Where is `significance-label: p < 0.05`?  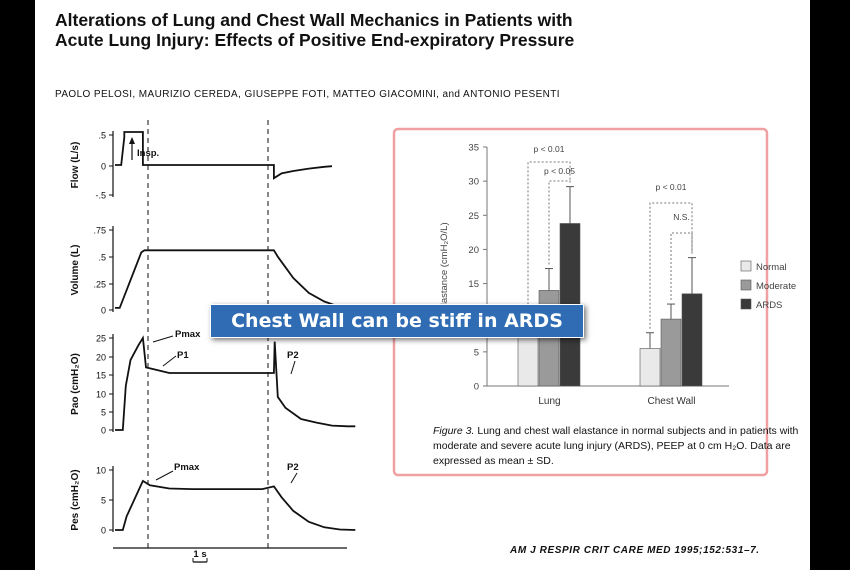 significance-label: p < 0.05 is located at coordinates (559, 171).